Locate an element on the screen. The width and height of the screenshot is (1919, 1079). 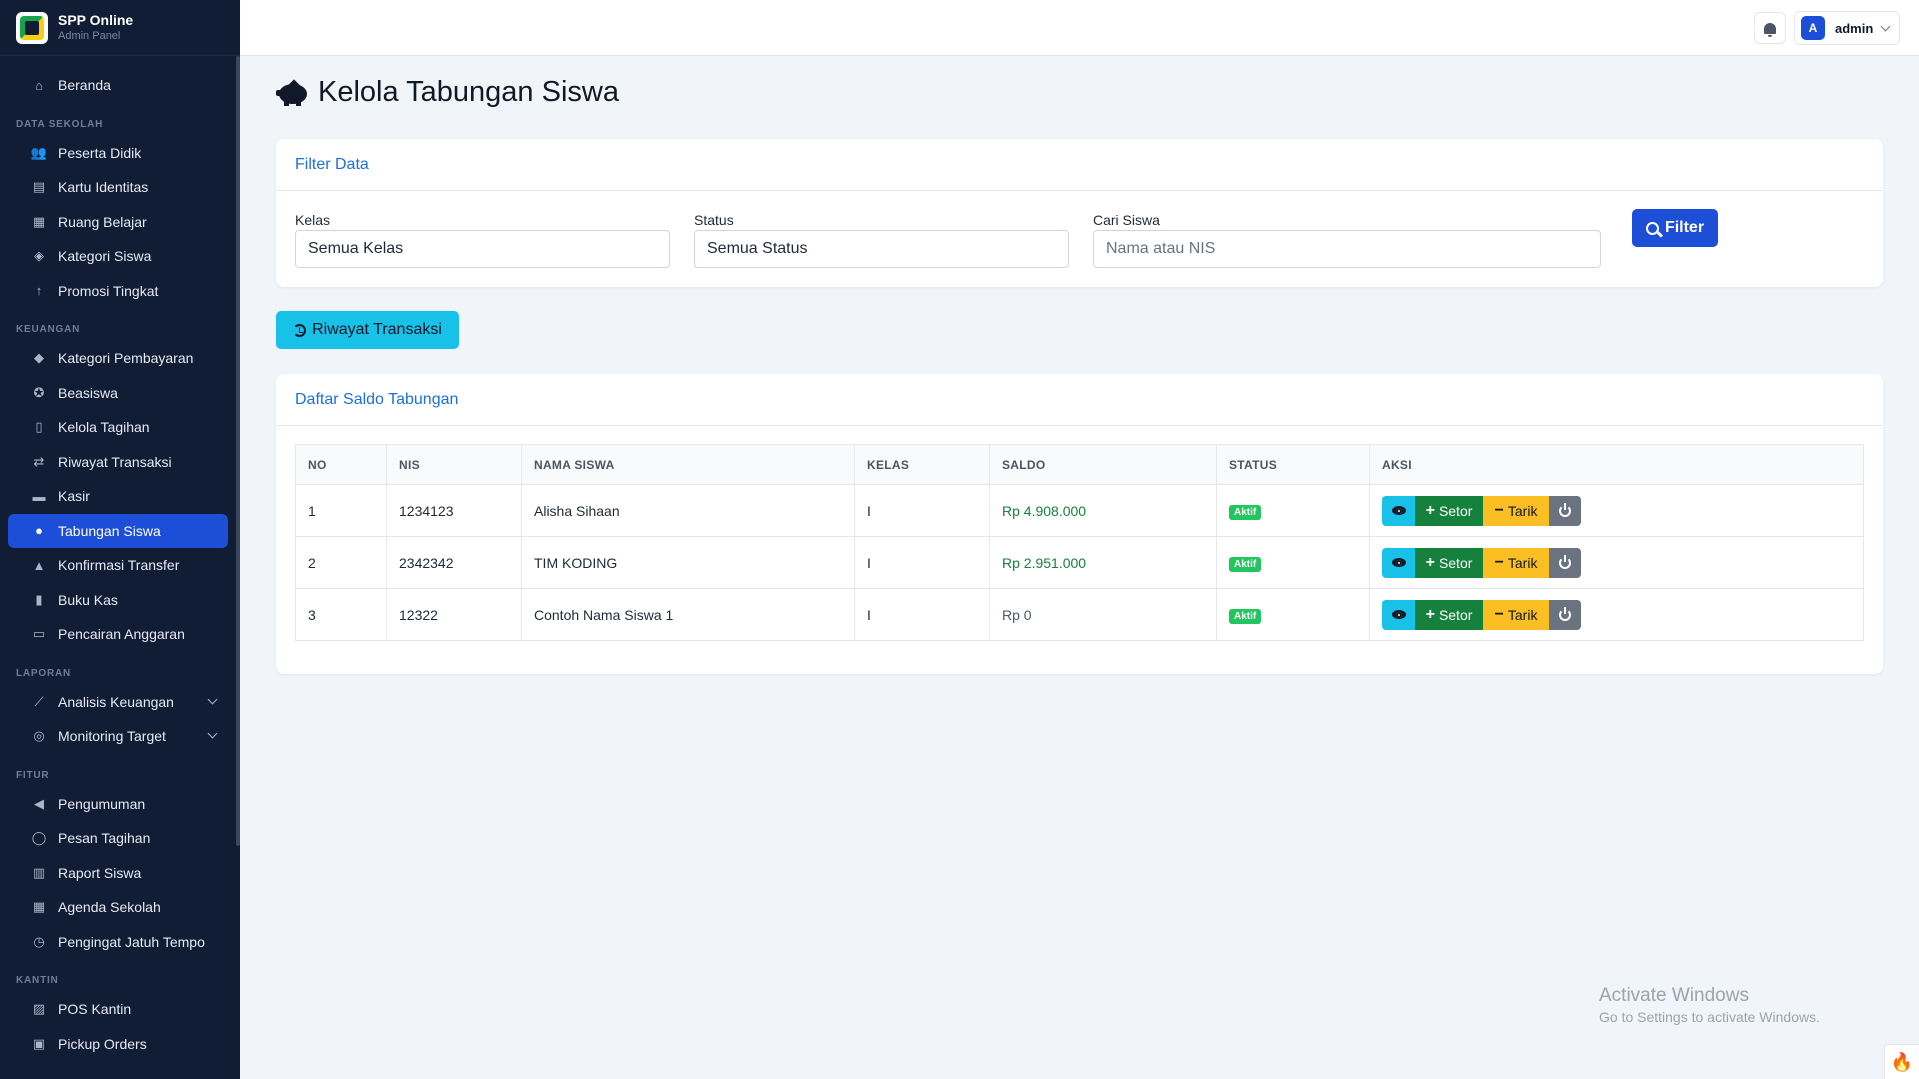
fire-icon: 🔥 is located at coordinates (1901, 1061).